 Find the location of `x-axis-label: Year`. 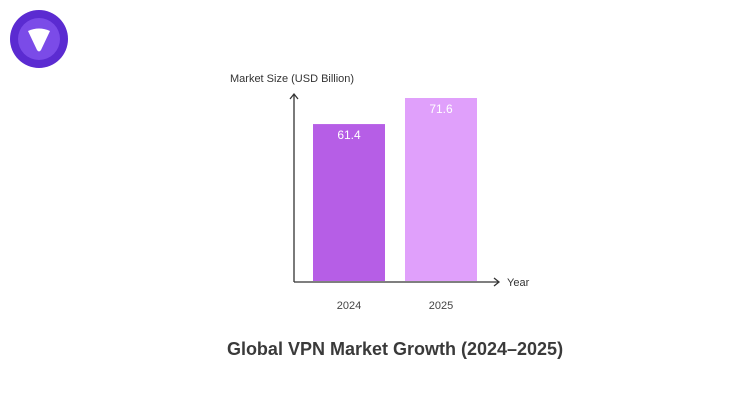

x-axis-label: Year is located at coordinates (518, 283).